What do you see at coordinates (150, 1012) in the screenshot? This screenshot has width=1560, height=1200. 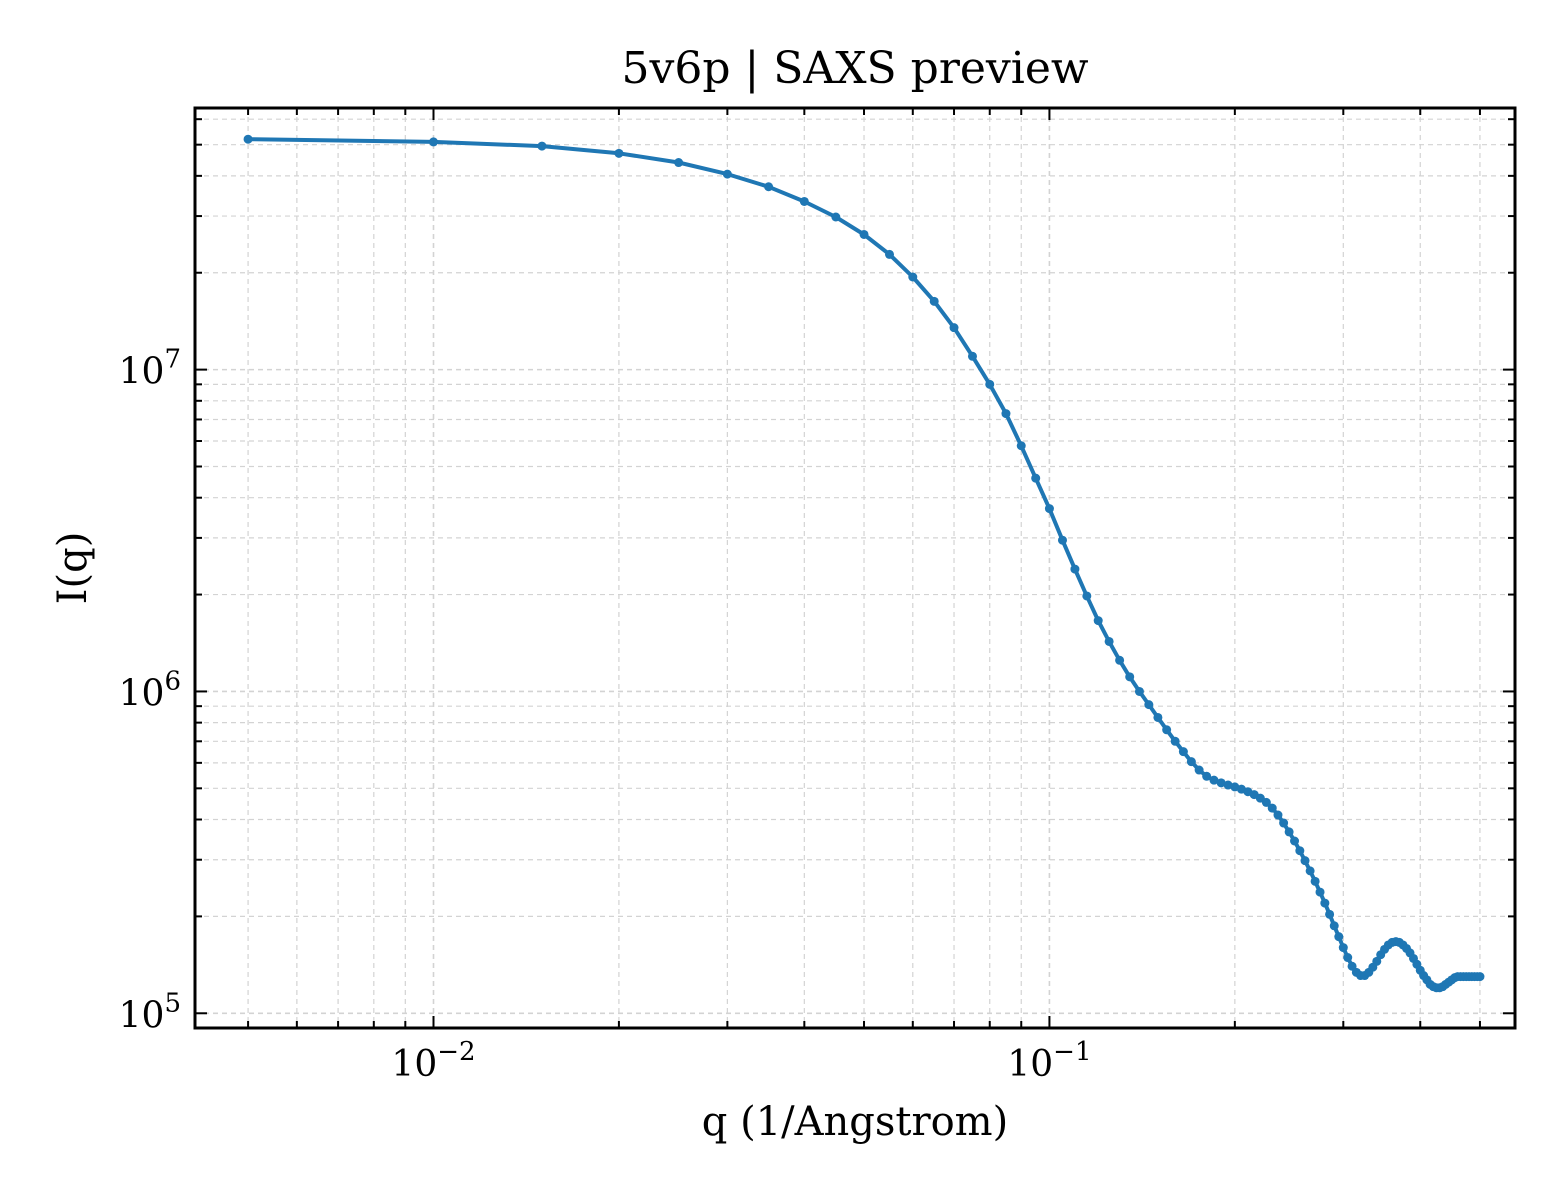 I see `y-tick-label: 10⁵` at bounding box center [150, 1012].